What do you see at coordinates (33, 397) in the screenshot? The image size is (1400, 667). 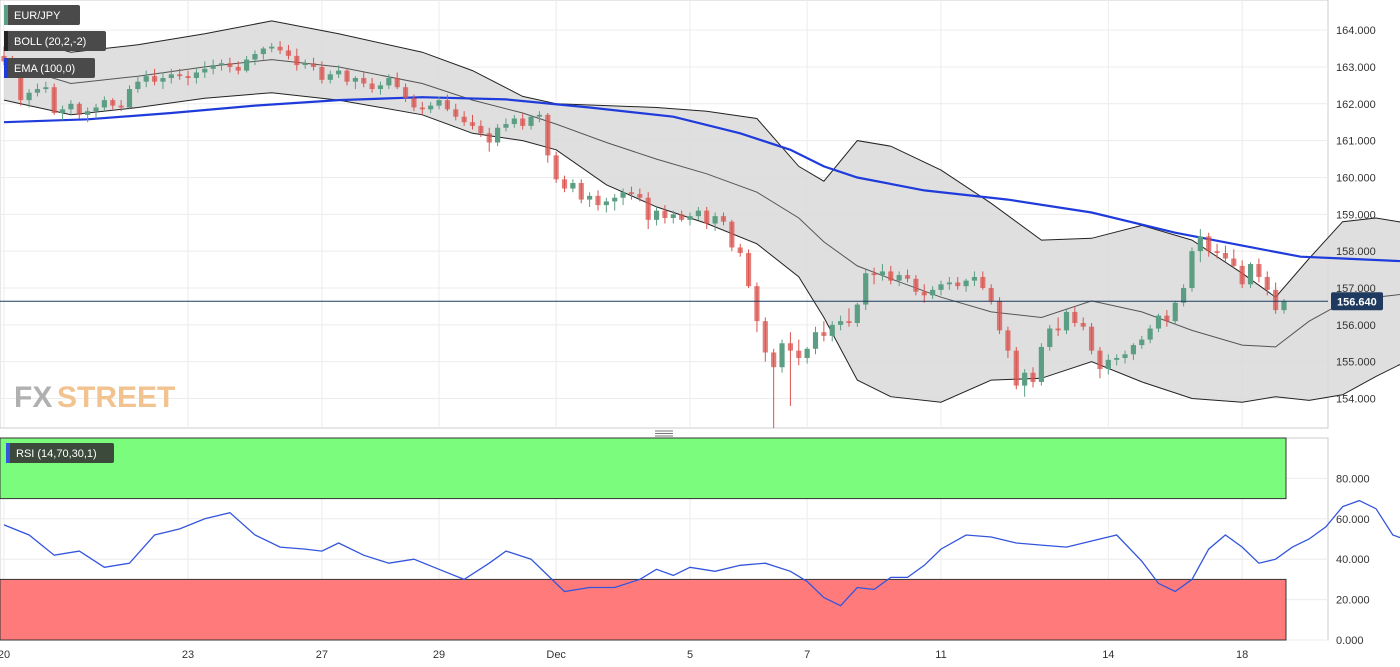 I see `watermark-left: FX` at bounding box center [33, 397].